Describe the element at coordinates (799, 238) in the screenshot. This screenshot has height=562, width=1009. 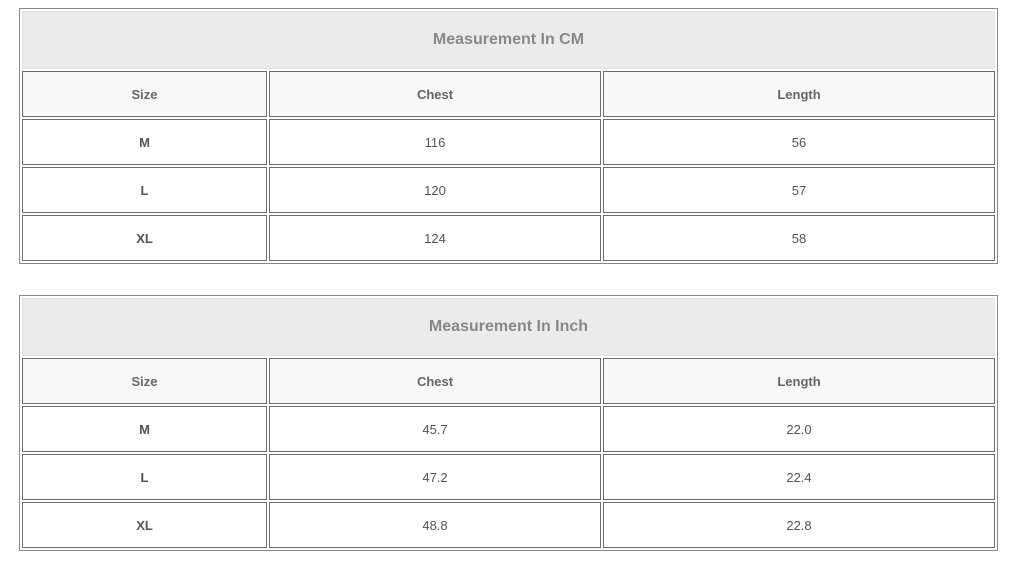
I see `value-cell: 58` at that location.